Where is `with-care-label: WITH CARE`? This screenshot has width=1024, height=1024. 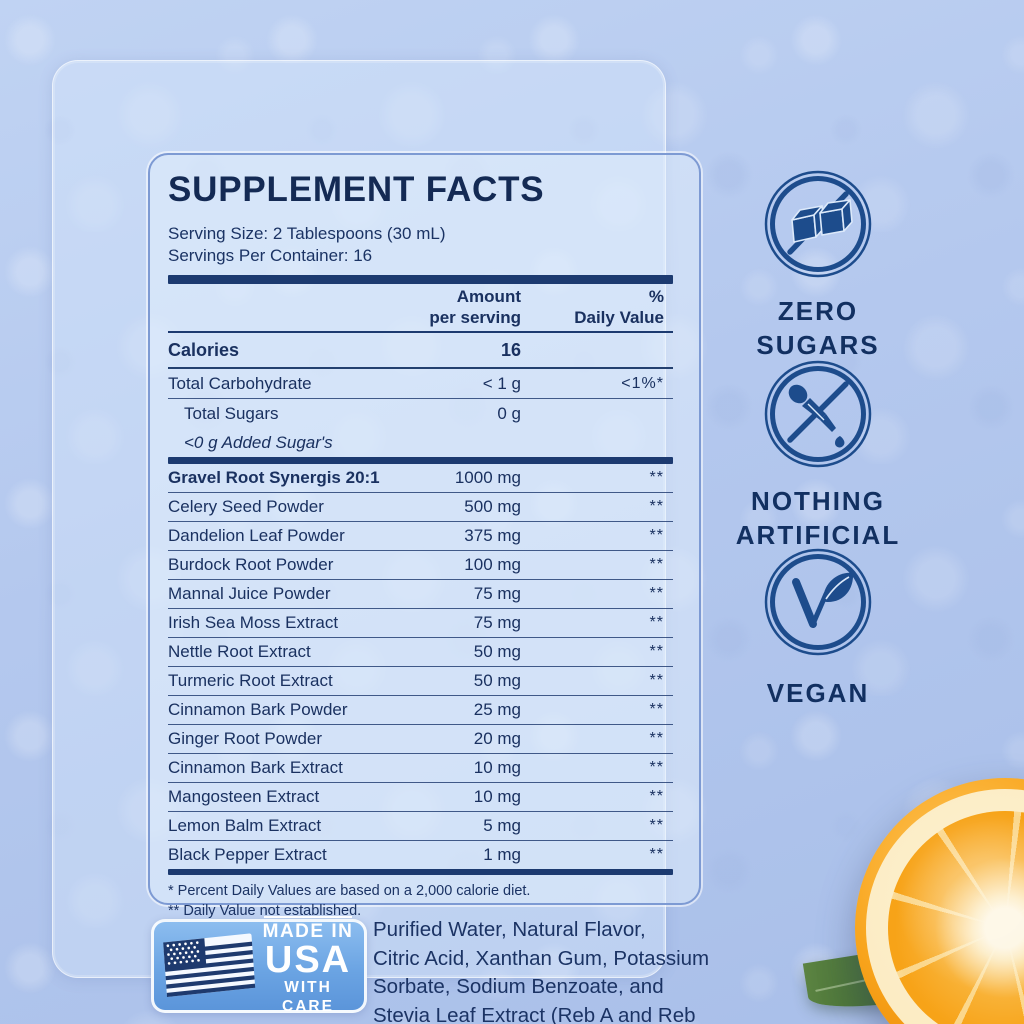
with-care-label: WITH CARE is located at coordinates (308, 997).